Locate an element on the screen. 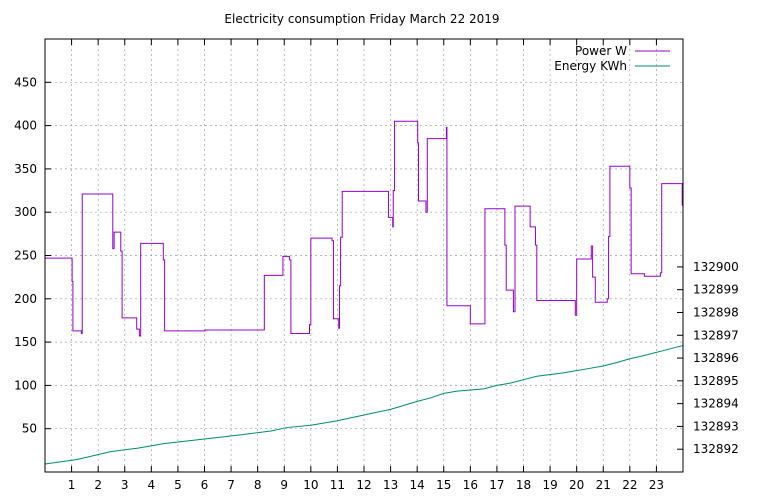  x-tick-label: 15 is located at coordinates (443, 485).